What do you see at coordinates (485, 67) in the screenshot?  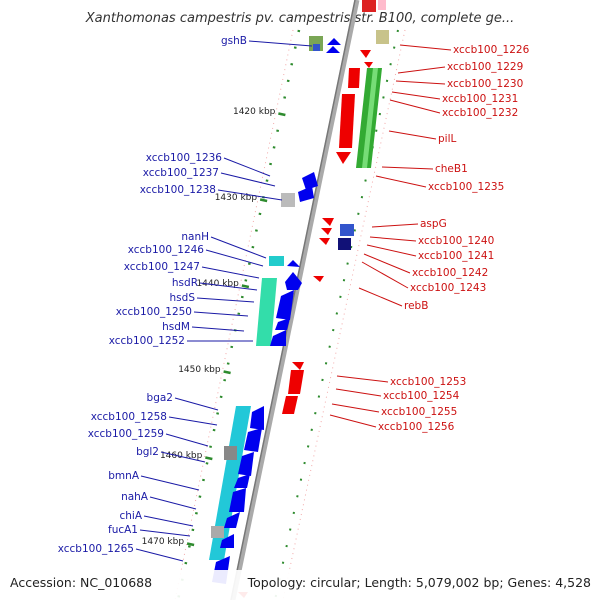 I see `right-gene-label: xccb100_1229` at bounding box center [485, 67].